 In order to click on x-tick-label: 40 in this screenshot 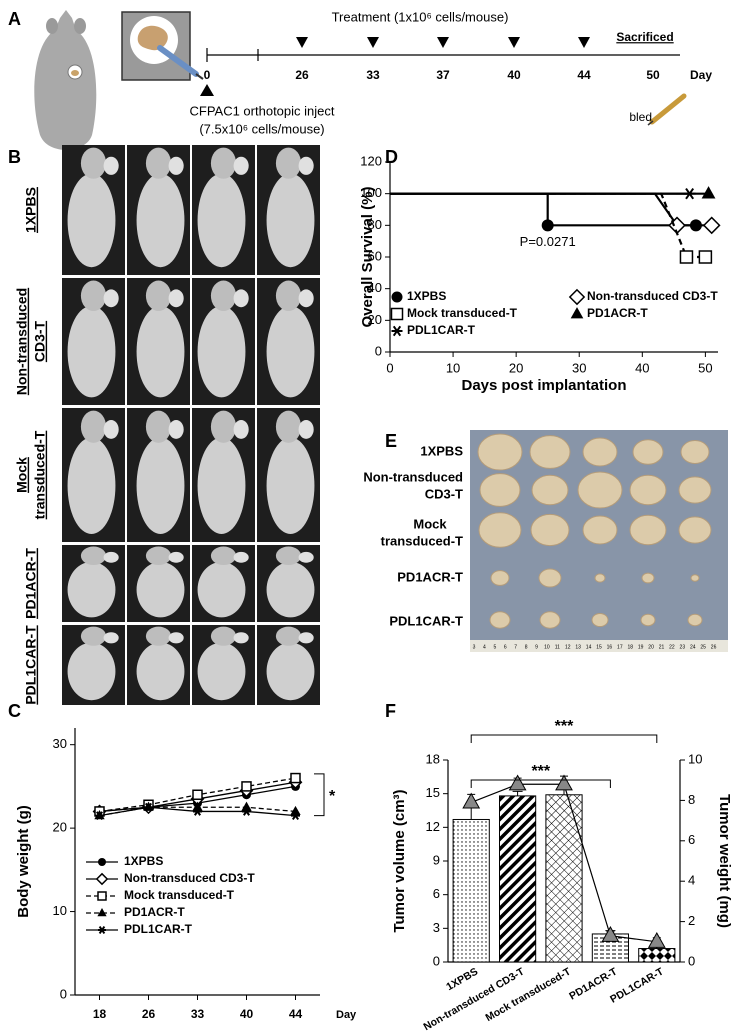, I will do `click(247, 1014)`.